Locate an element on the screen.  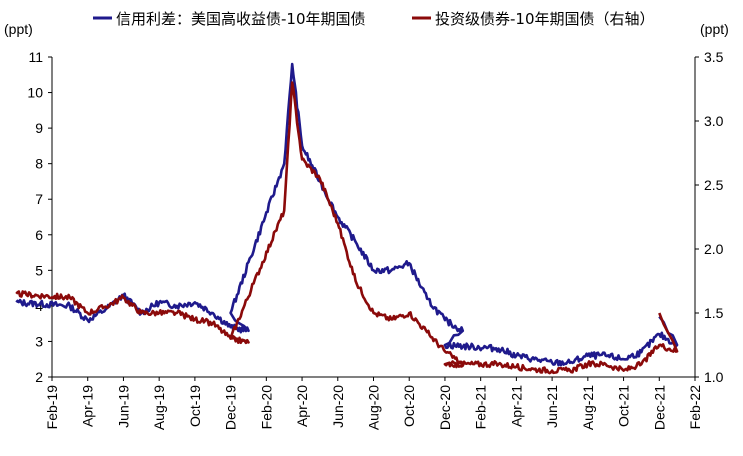
right-tick-label: 2.5 is located at coordinates (714, 185).